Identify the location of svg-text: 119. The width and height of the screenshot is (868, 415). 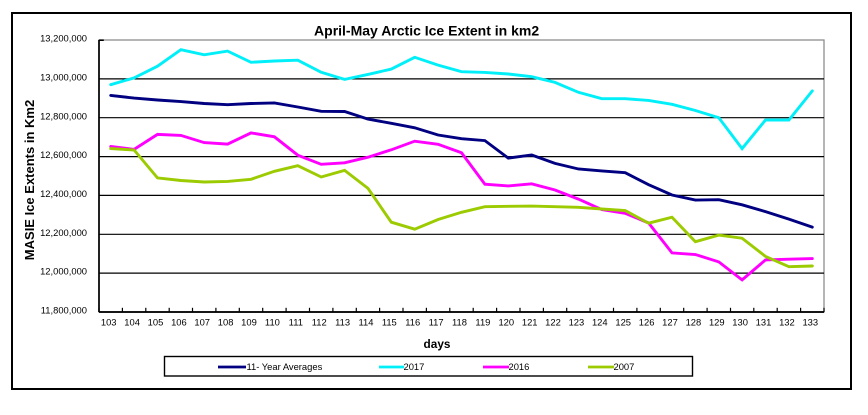
(482, 322).